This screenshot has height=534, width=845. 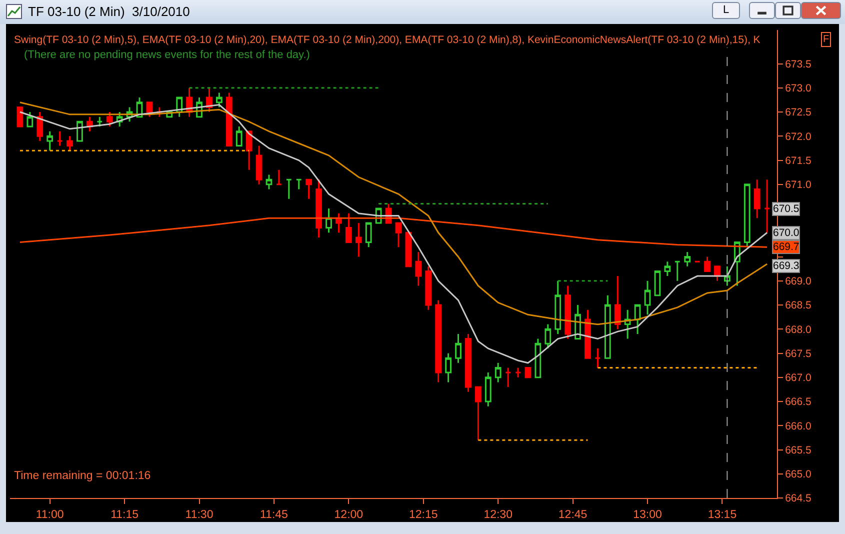 I want to click on text: F, so click(x=826, y=39).